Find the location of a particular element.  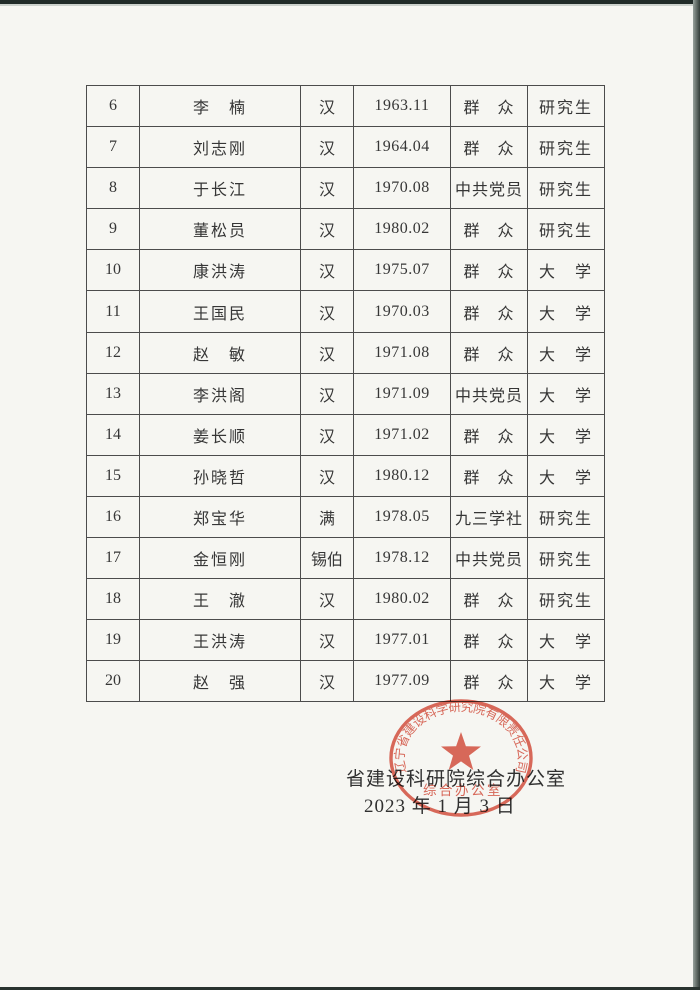

cell-row-number: 14 is located at coordinates (113, 434).